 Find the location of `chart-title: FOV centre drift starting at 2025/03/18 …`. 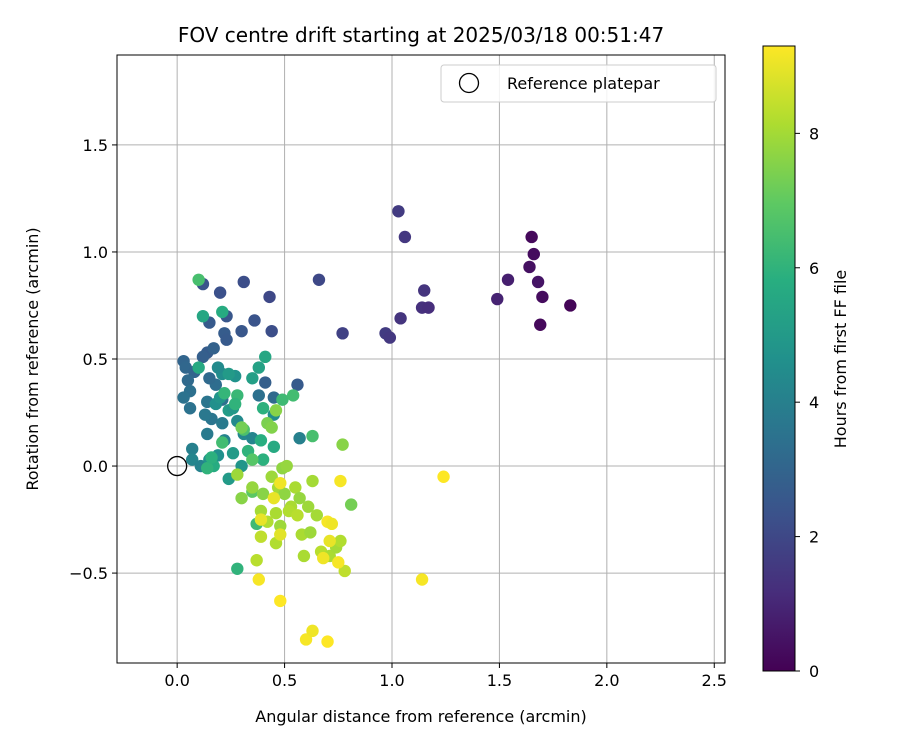

chart-title: FOV centre drift starting at 2025/03/18 … is located at coordinates (421, 35).